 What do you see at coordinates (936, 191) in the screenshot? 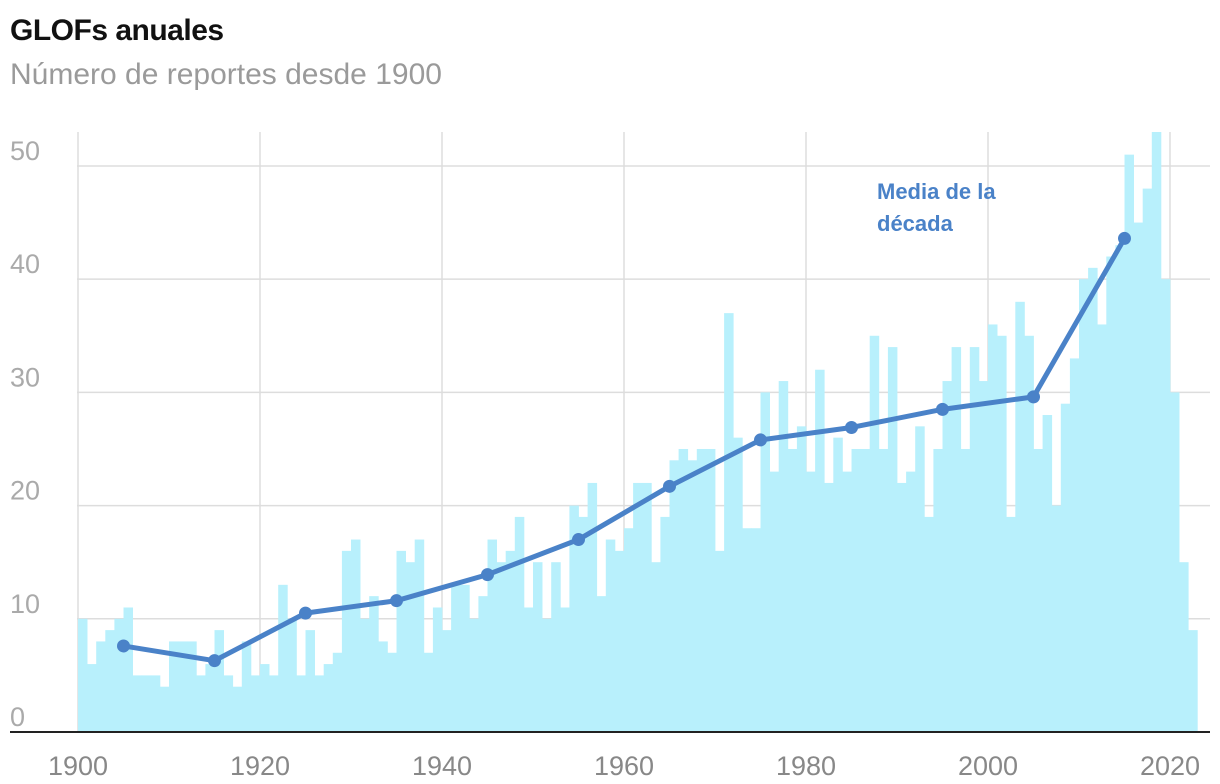
I see `annotation-line-1: Media de la` at bounding box center [936, 191].